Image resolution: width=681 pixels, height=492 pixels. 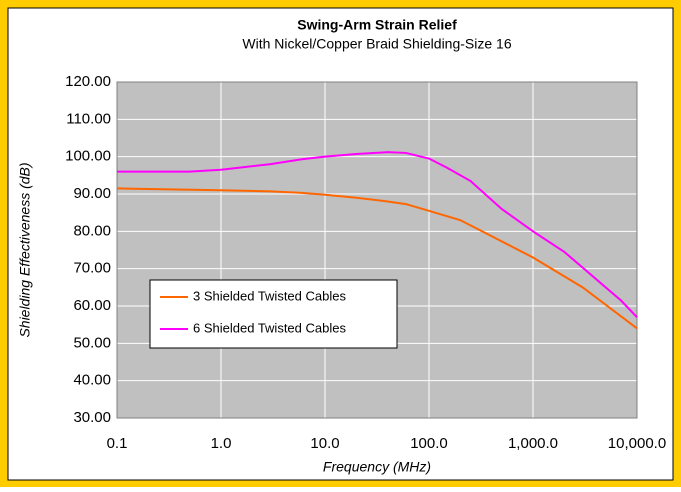 I want to click on legend-label: 6 Shielded Twisted Cables, so click(x=269, y=327).